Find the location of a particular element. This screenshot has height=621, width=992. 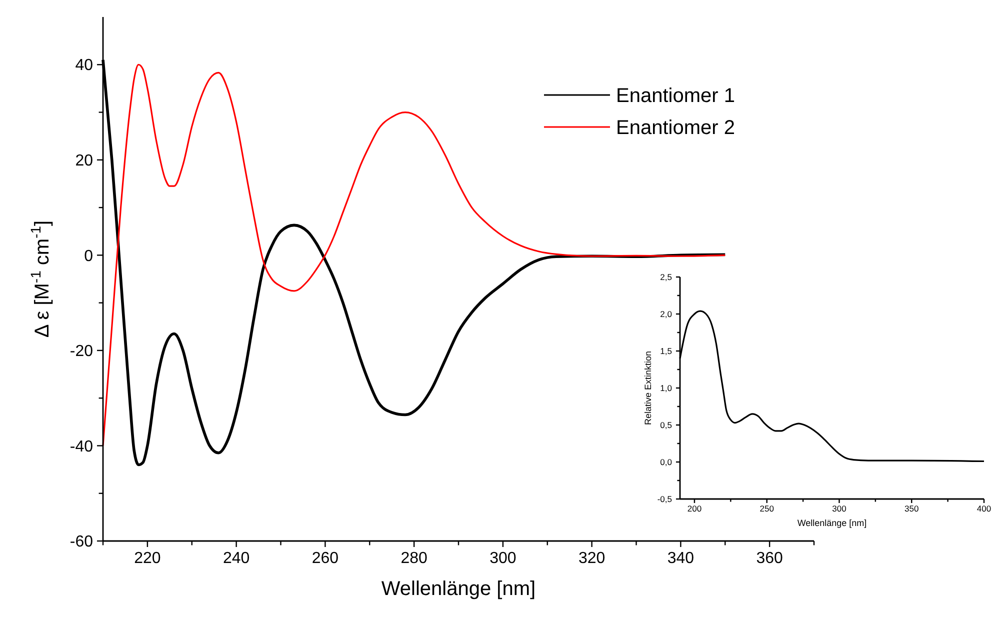

y-tick-label: -60 is located at coordinates (82, 542).